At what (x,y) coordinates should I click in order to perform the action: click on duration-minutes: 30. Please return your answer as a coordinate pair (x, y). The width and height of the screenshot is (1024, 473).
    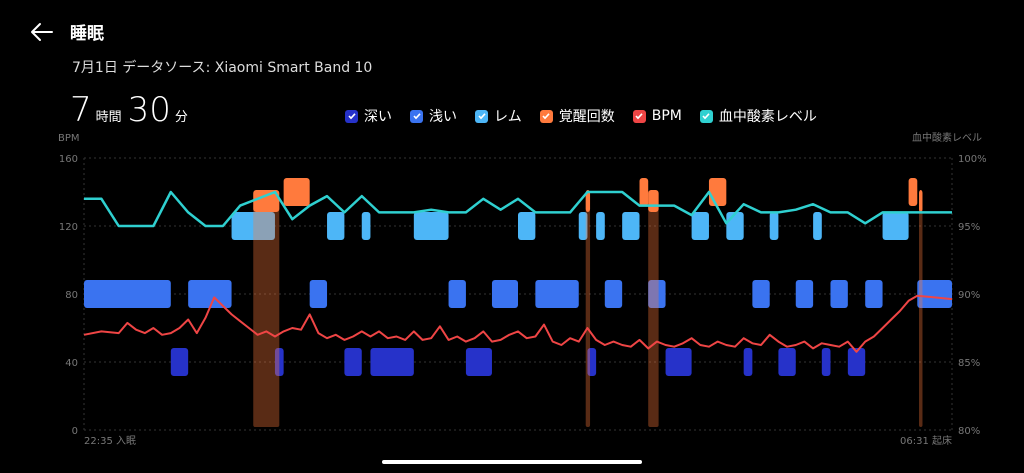
    Looking at the image, I should click on (149, 110).